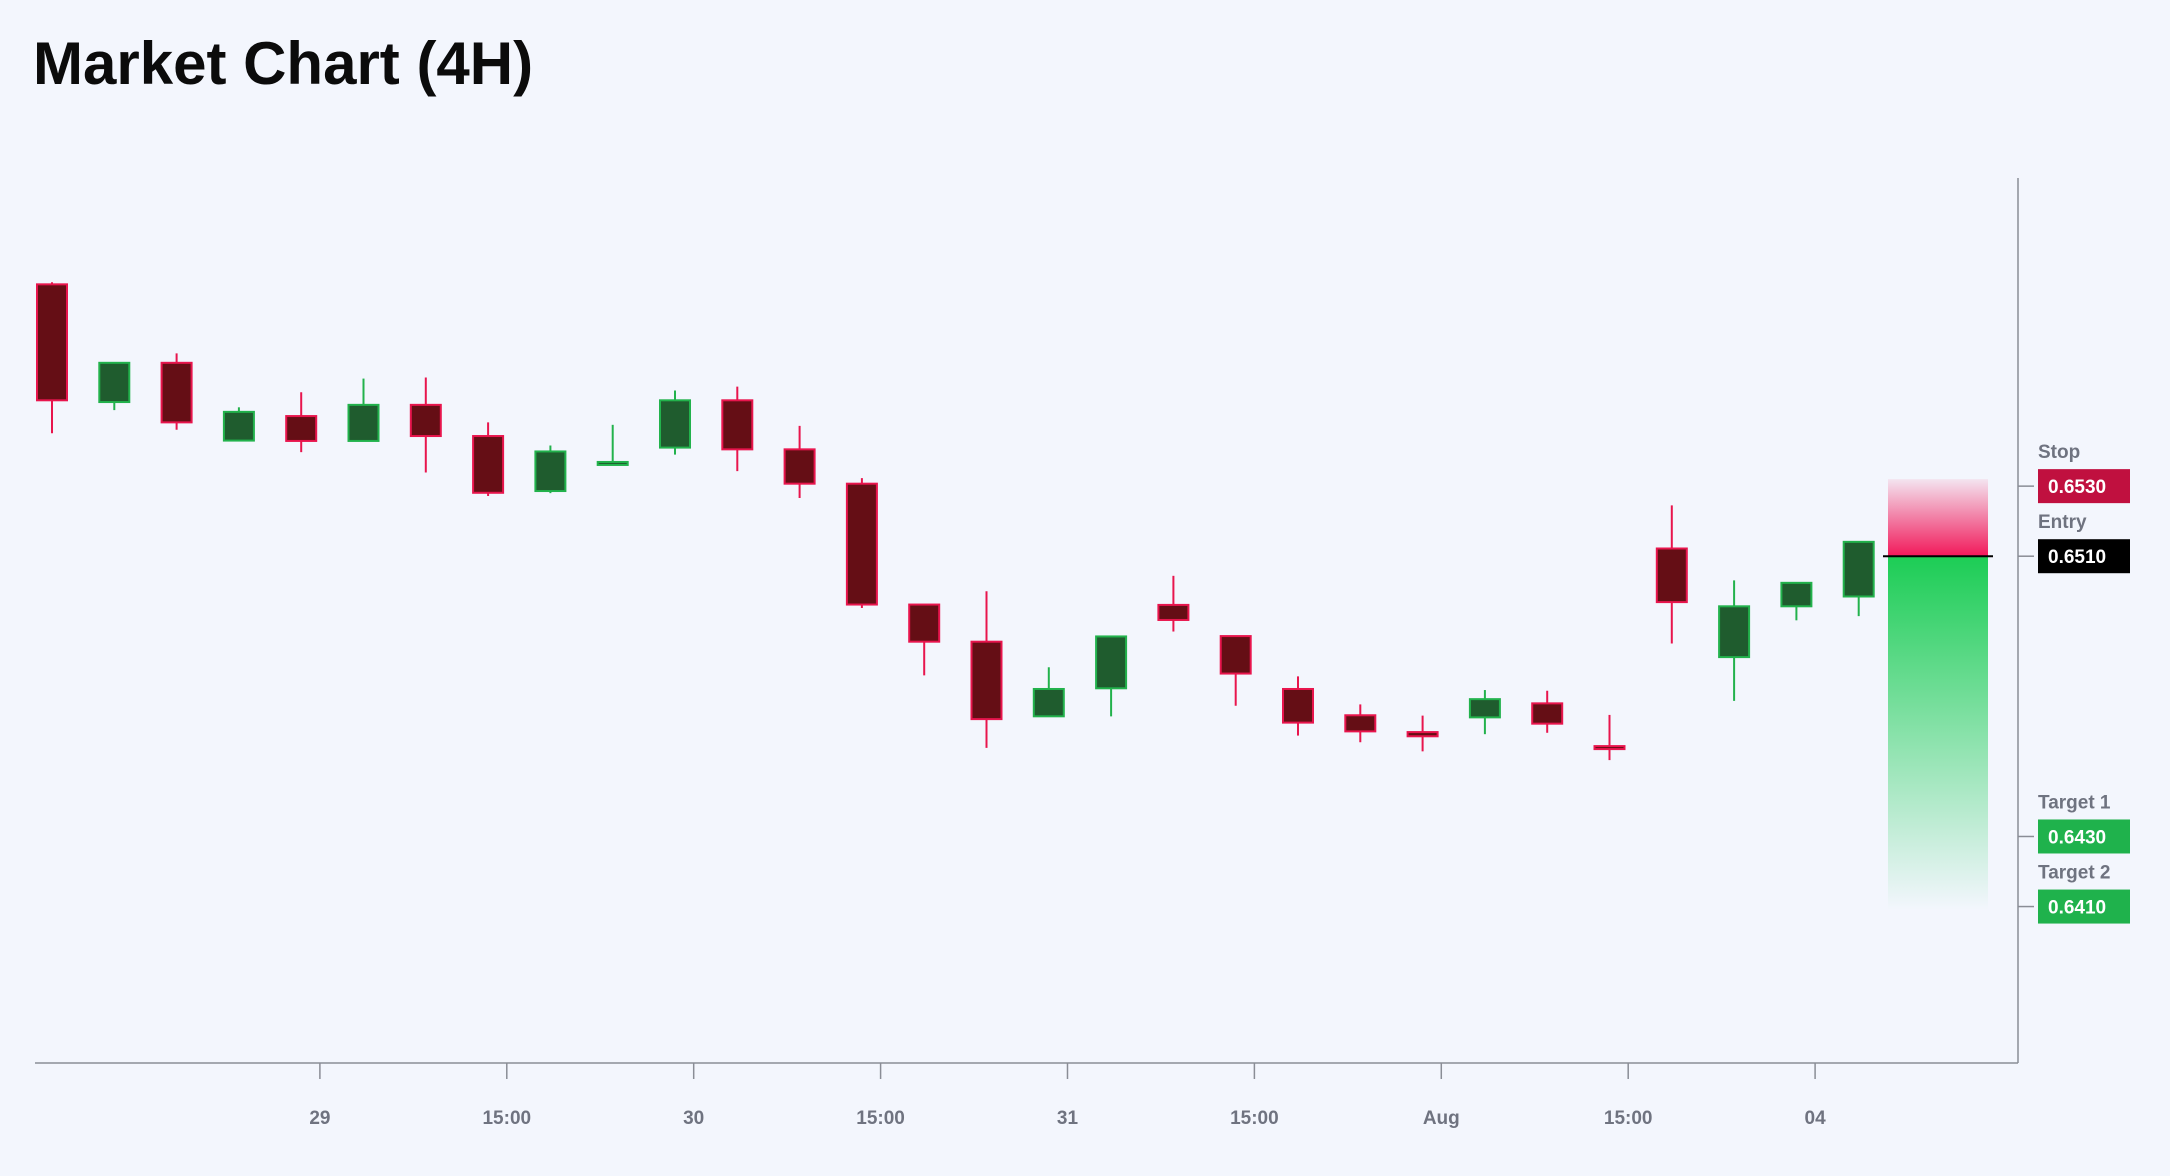  I want to click on price-level: Target 1 0.6430, so click(2074, 823).